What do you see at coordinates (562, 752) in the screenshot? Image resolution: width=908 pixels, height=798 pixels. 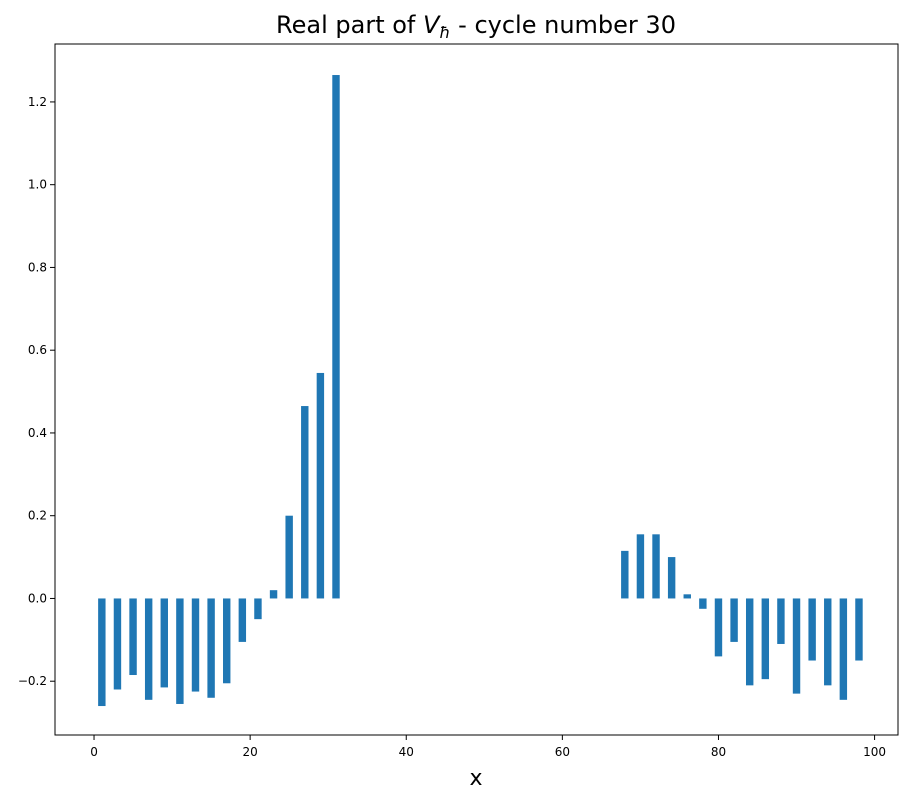 I see `x-tick-label: 60` at bounding box center [562, 752].